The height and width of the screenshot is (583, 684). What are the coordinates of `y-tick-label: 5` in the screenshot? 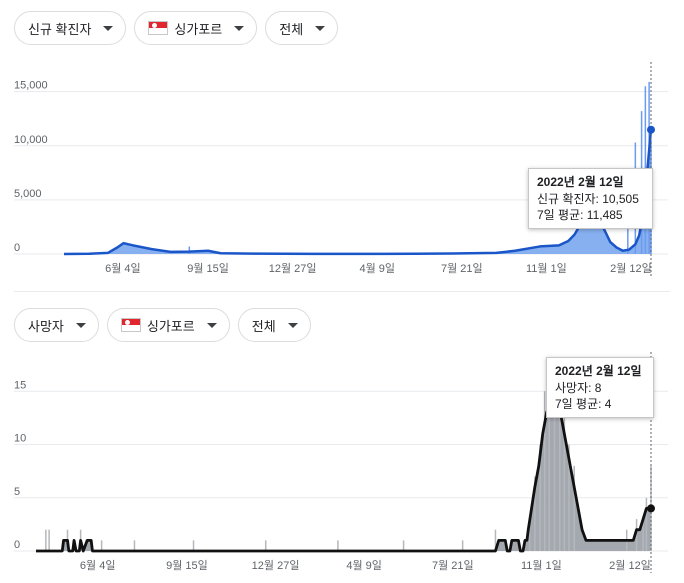 It's located at (17, 492).